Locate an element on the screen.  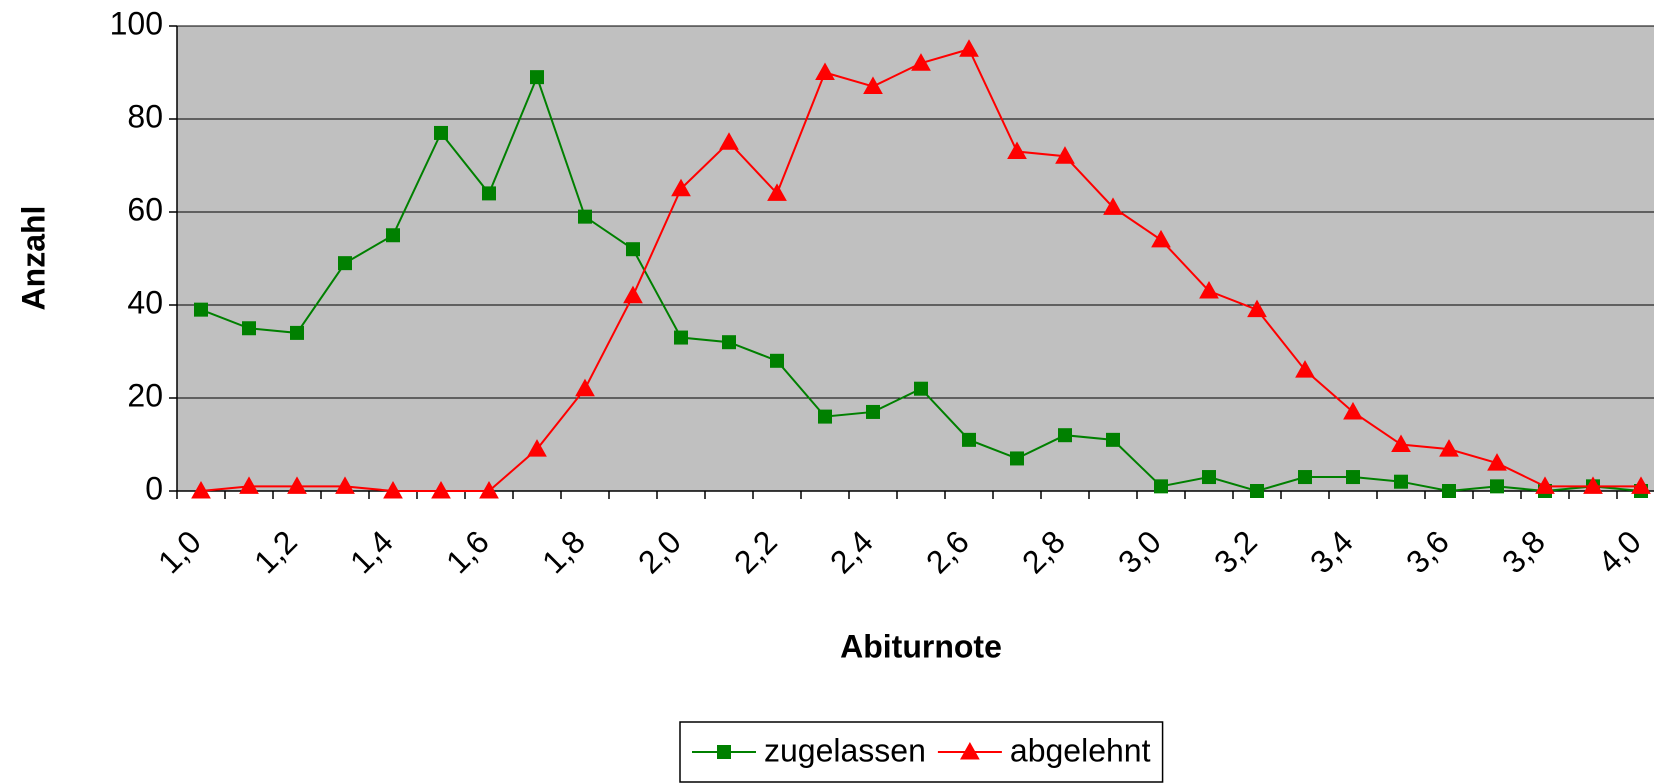
legend: zugelassen abgelehnt is located at coordinates (921, 752).